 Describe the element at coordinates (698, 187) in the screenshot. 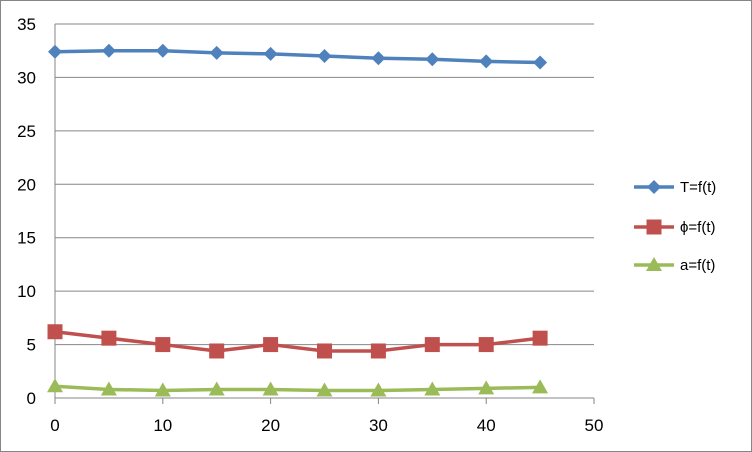

I see `legend-label: T=f(t)` at that location.